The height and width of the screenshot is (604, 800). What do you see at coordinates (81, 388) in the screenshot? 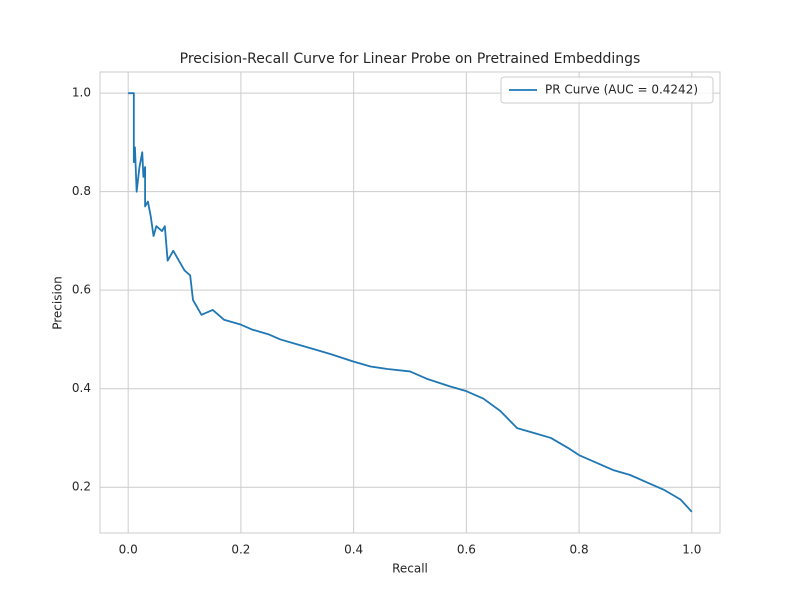
I see `y-tick-label: 0.4` at bounding box center [81, 388].